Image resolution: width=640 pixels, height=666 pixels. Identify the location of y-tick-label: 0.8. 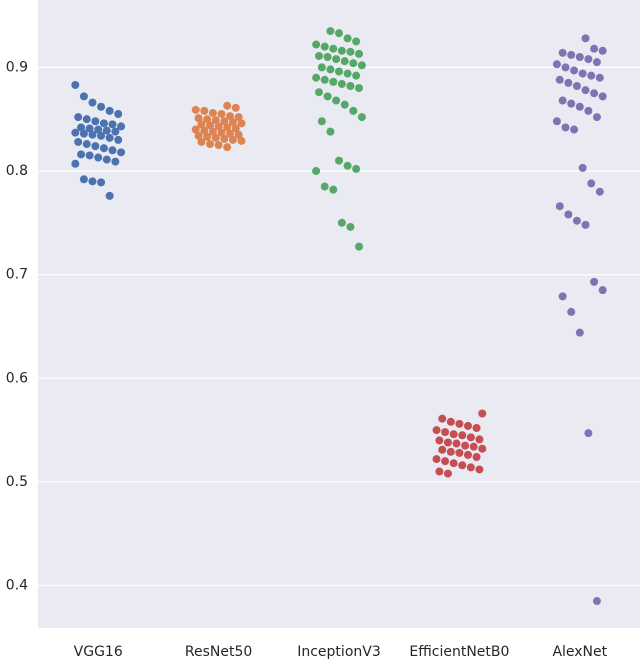
(17, 171).